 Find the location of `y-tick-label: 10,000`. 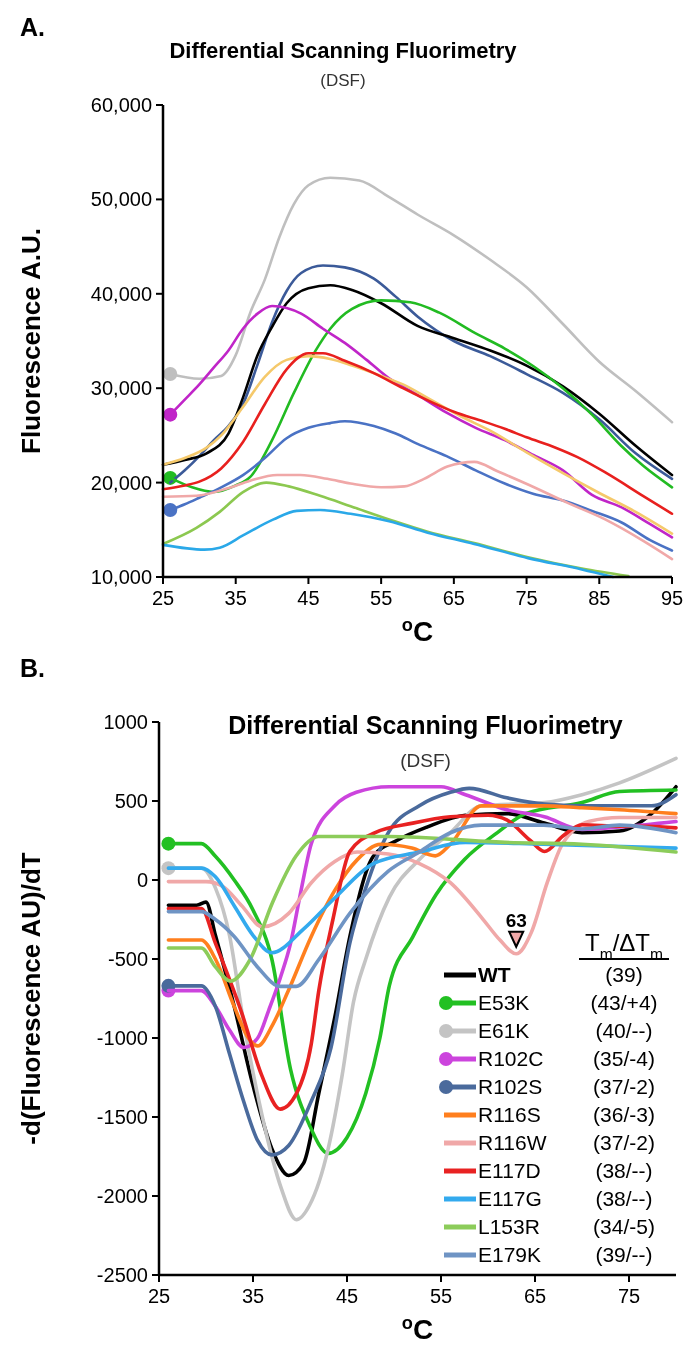

y-tick-label: 10,000 is located at coordinates (121, 577).